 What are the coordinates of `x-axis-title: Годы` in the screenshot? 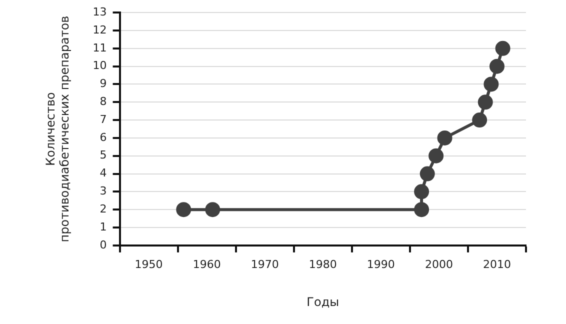 It's located at (323, 301).